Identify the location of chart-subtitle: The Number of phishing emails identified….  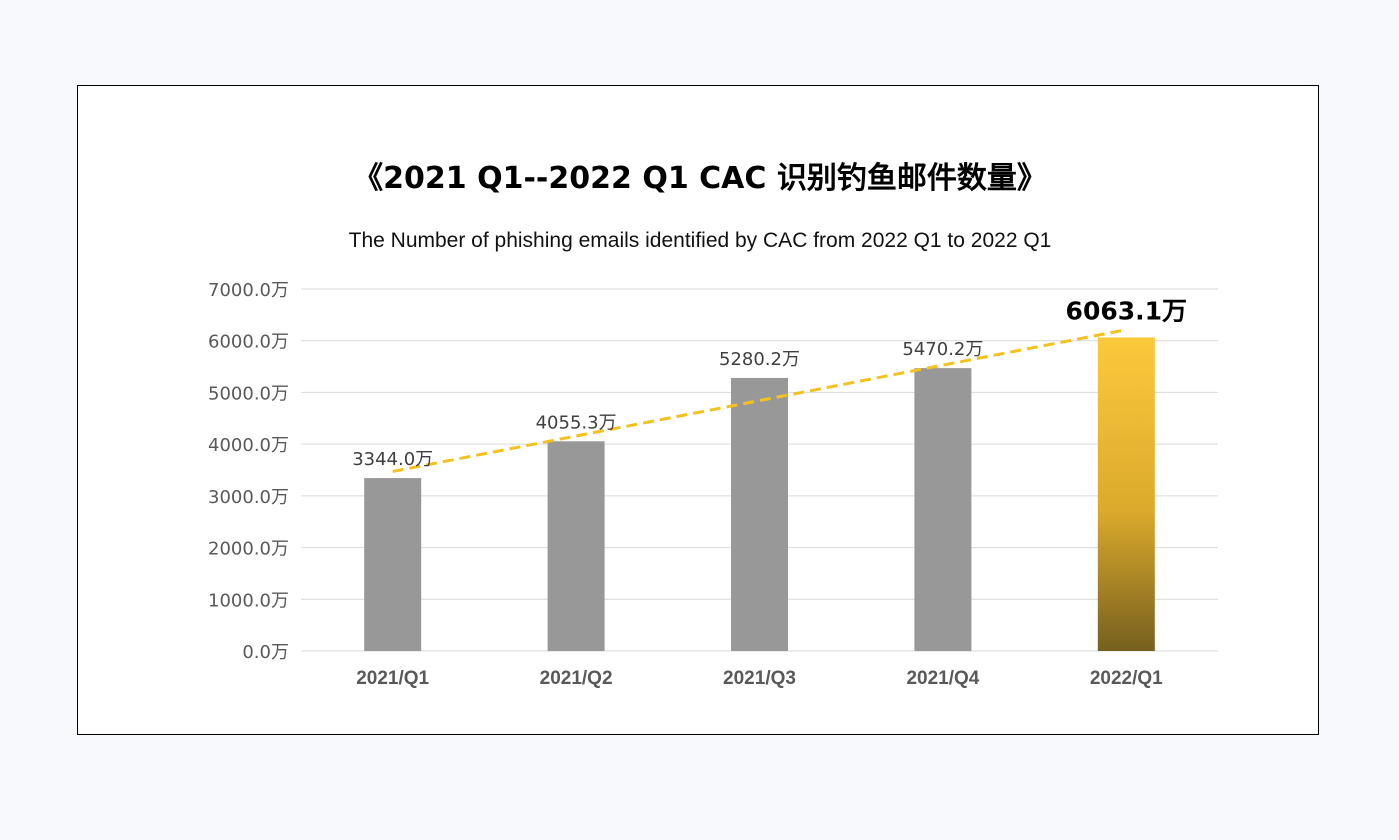
(700, 240).